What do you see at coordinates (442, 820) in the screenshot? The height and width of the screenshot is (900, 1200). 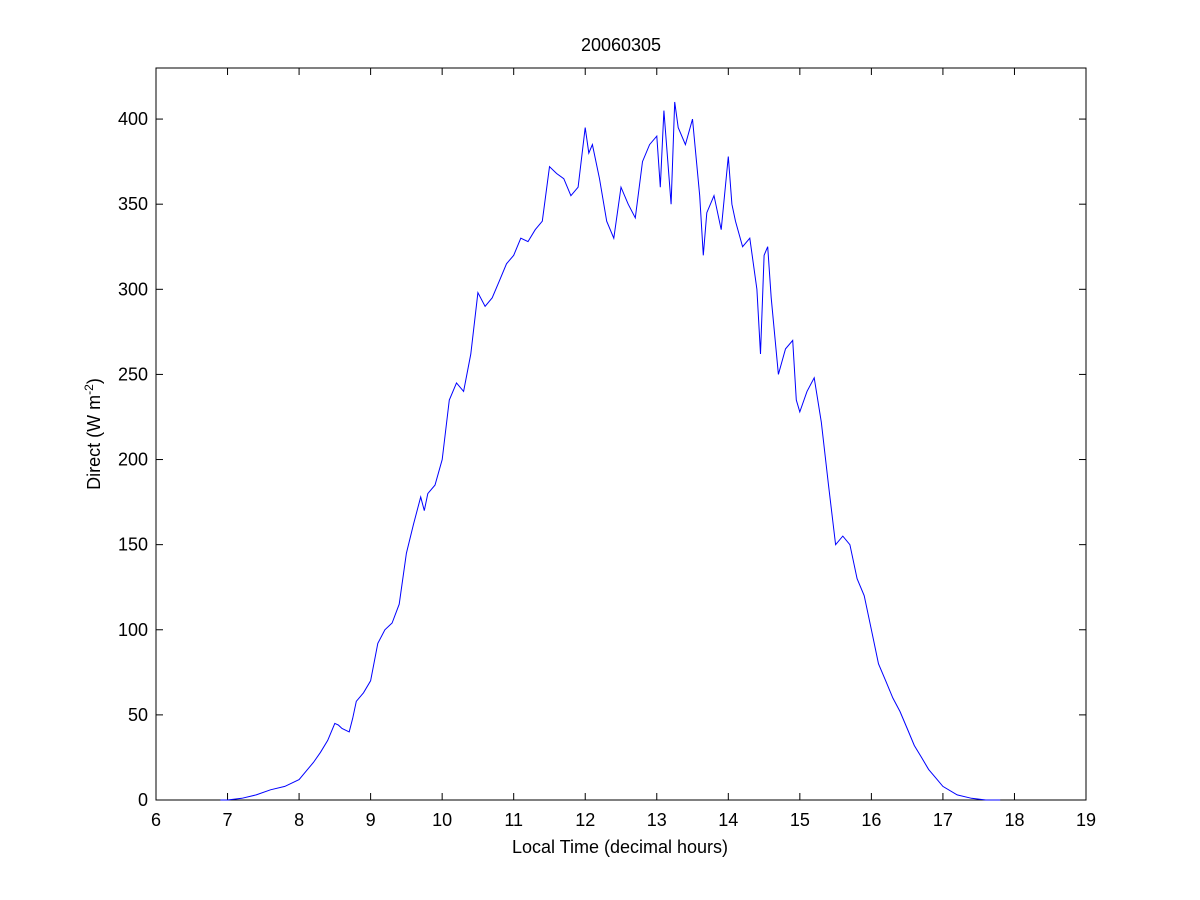 I see `x-tick-label: 10` at bounding box center [442, 820].